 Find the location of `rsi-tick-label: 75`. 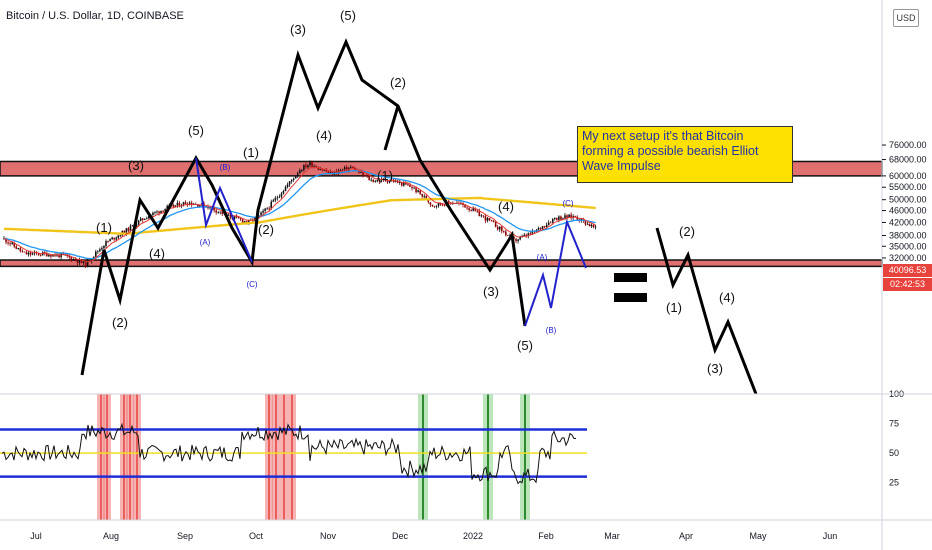

rsi-tick-label: 75 is located at coordinates (894, 424).